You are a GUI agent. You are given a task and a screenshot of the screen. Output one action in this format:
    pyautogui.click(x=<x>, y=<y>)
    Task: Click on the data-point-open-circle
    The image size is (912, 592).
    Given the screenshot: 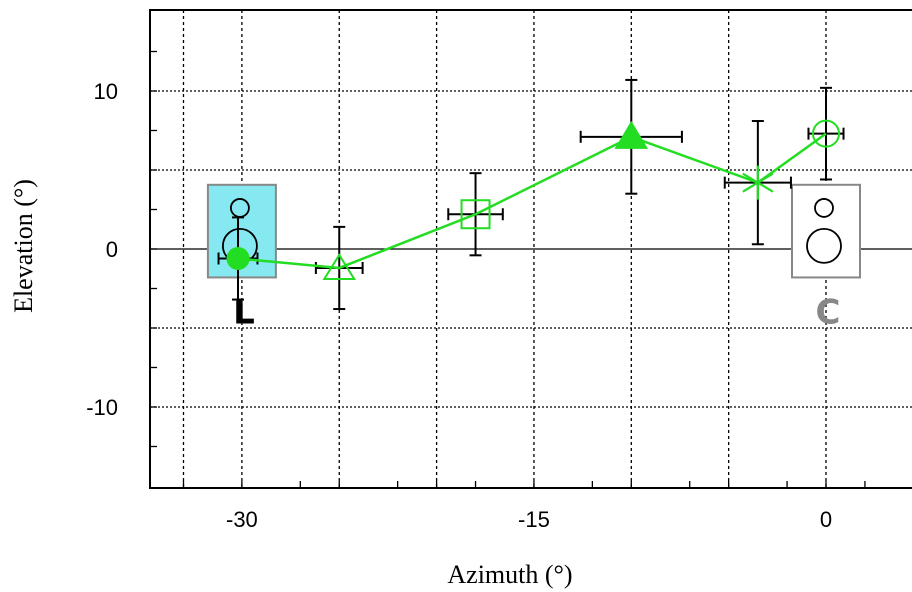 What is the action you would take?
    pyautogui.click(x=826, y=133)
    